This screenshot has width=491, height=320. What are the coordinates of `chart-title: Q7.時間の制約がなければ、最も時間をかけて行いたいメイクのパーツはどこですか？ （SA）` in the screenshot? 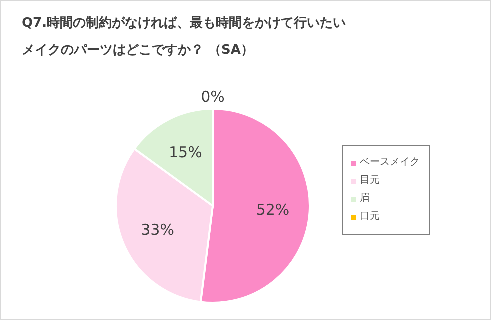 It's located at (185, 37).